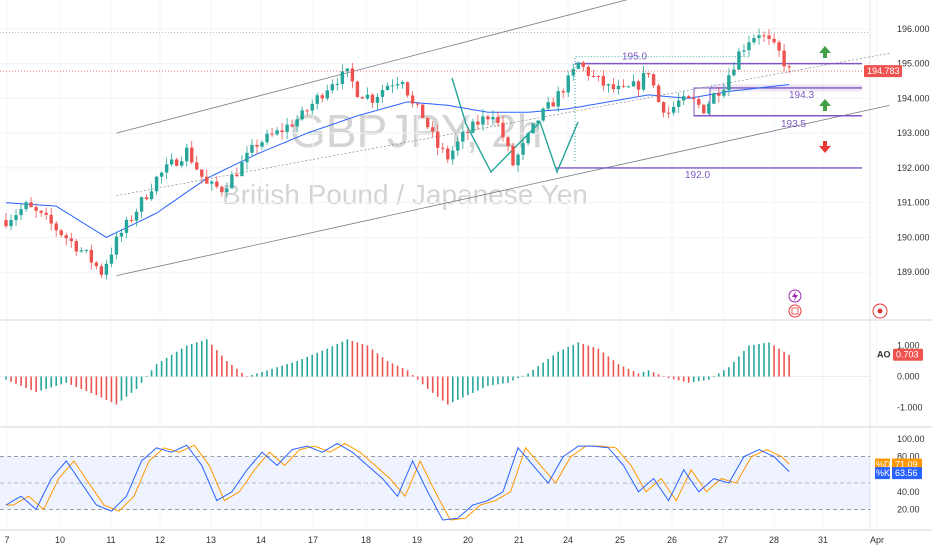 This screenshot has height=550, width=932. I want to click on time-tick-label: 11, so click(110, 540).